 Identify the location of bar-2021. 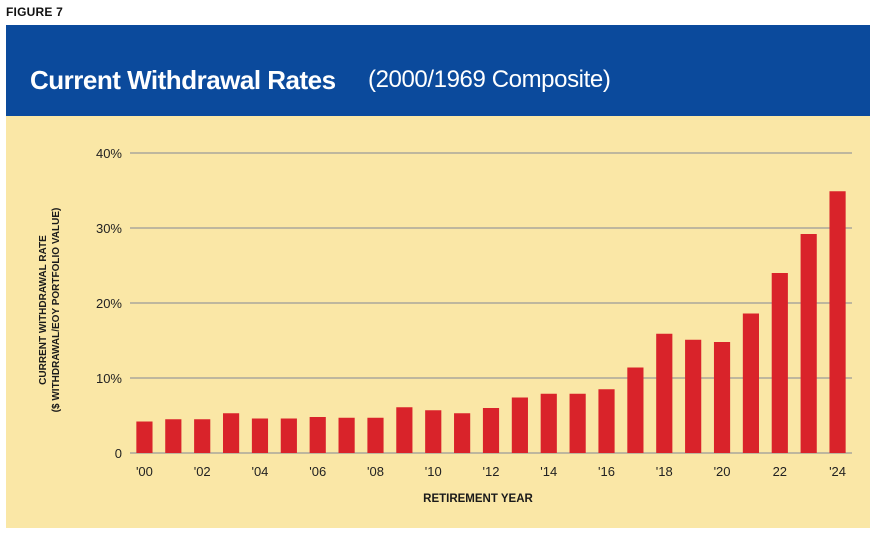
(751, 383).